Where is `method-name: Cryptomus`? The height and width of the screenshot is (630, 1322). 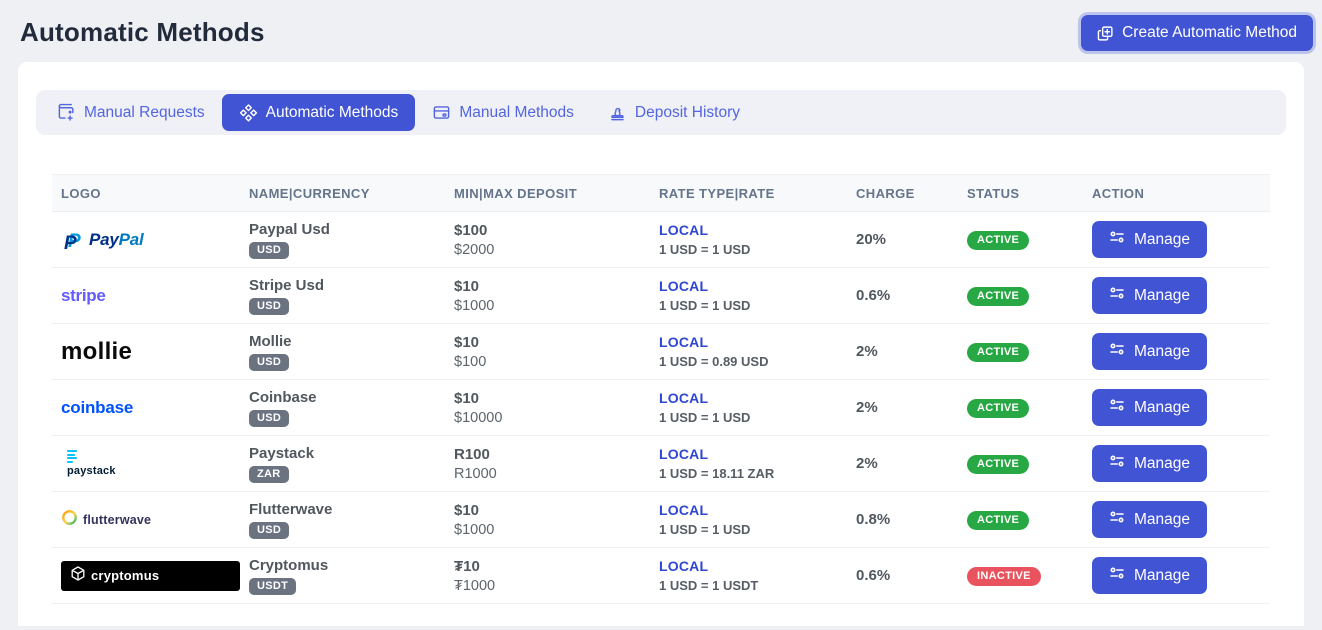
method-name: Cryptomus is located at coordinates (289, 565).